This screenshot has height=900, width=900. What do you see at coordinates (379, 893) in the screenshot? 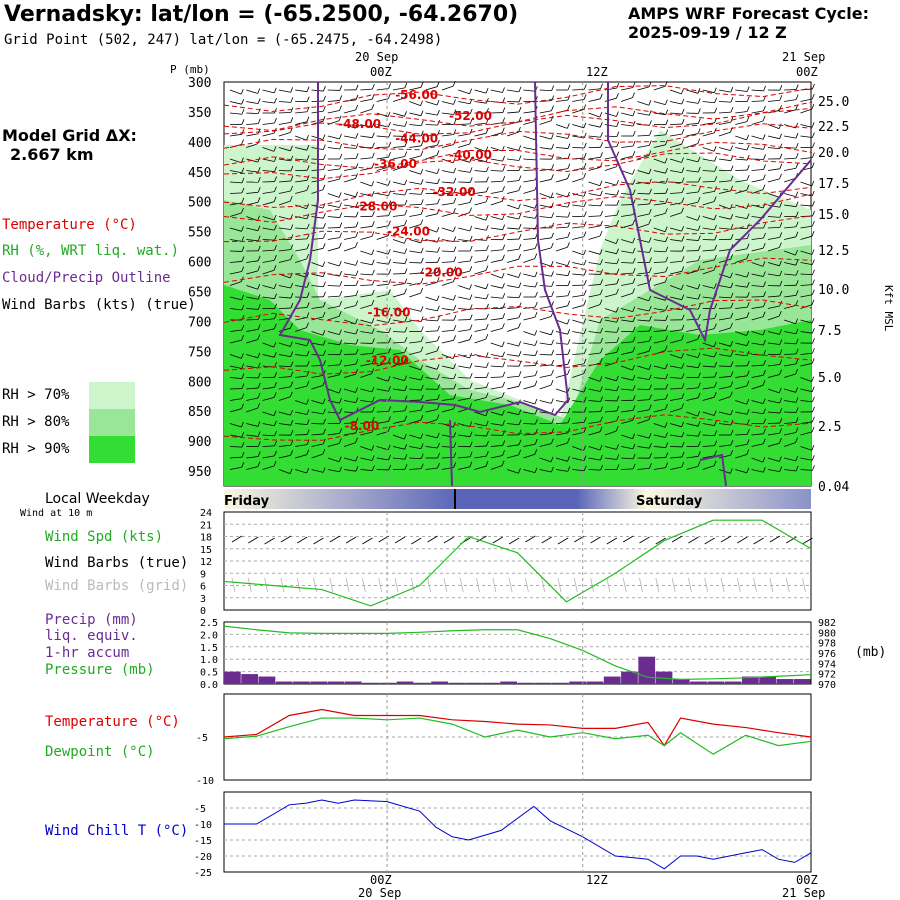
I see `bottom-date-left: 20 Sep` at bounding box center [379, 893].